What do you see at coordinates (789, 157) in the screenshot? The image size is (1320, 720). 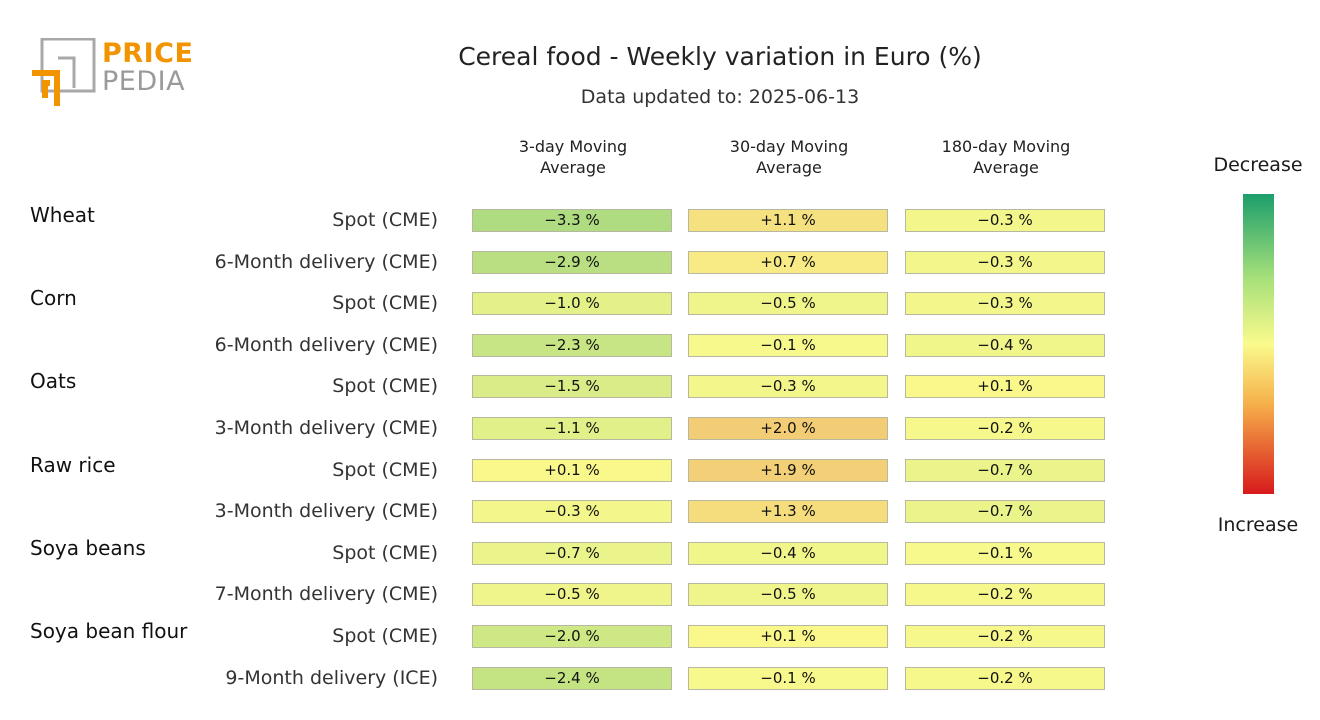 I see `column-header-1: 30-day Moving Average` at bounding box center [789, 157].